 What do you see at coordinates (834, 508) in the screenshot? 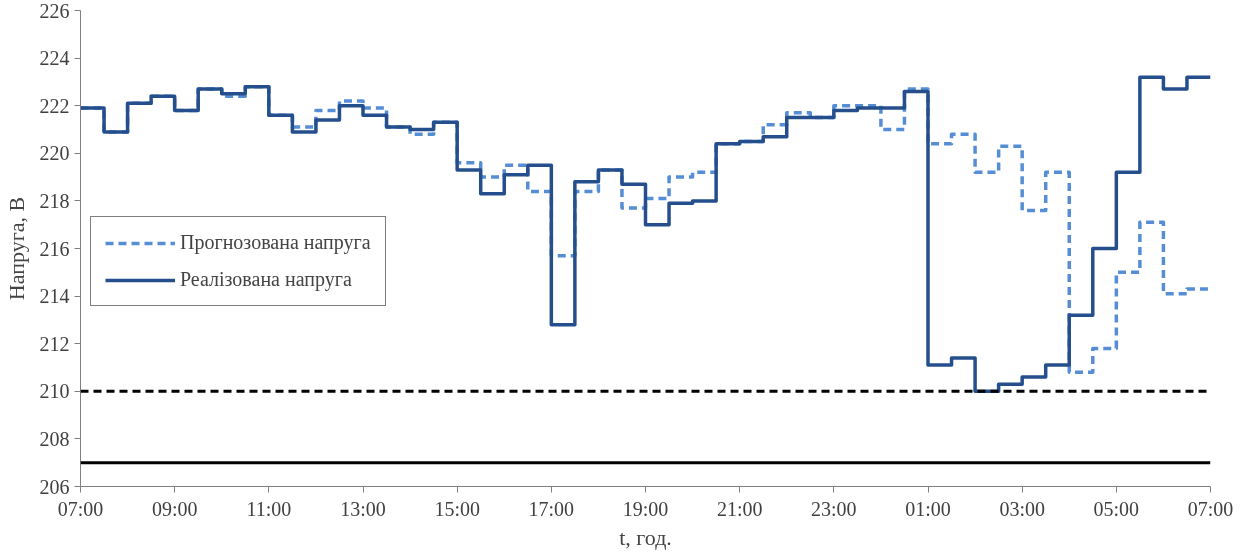
I see `x-tick-label: 23:00` at bounding box center [834, 508].